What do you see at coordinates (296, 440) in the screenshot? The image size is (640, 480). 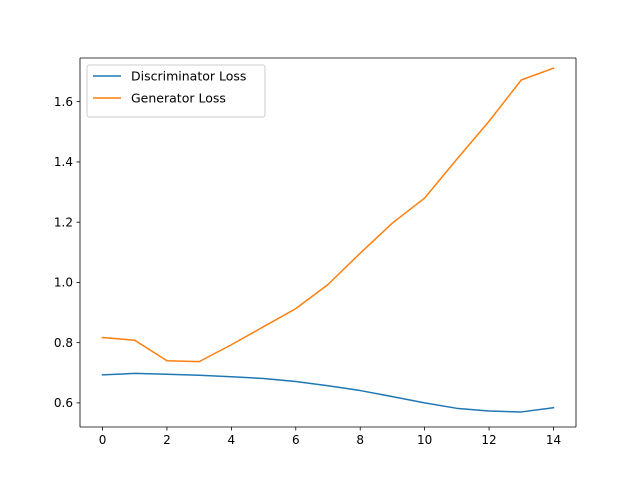 I see `x-tick-label: 6` at bounding box center [296, 440].